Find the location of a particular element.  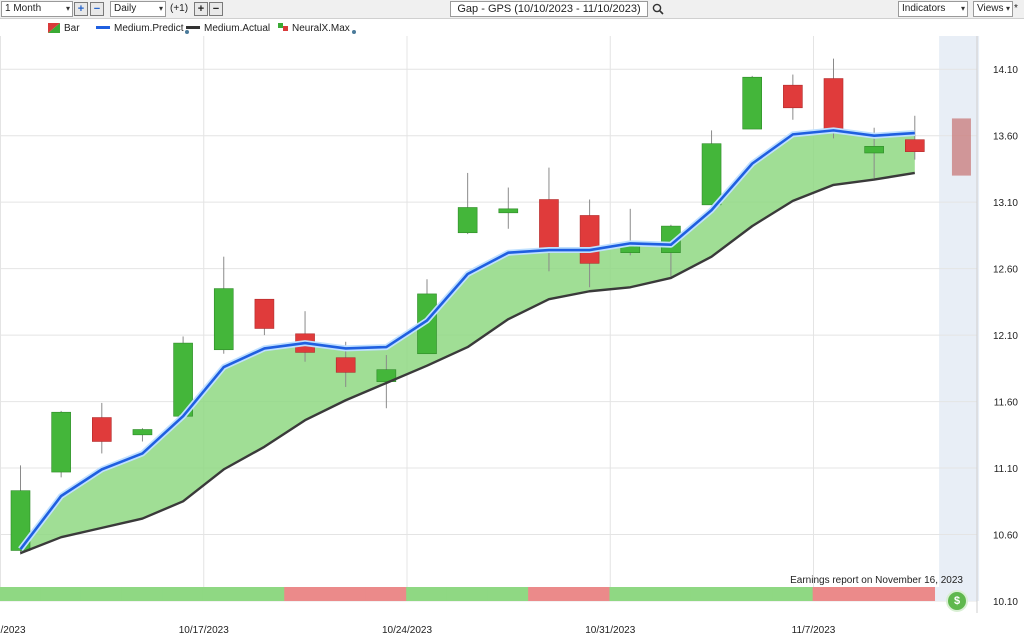

y-tick-label: 13.10 is located at coordinates (1005, 203).